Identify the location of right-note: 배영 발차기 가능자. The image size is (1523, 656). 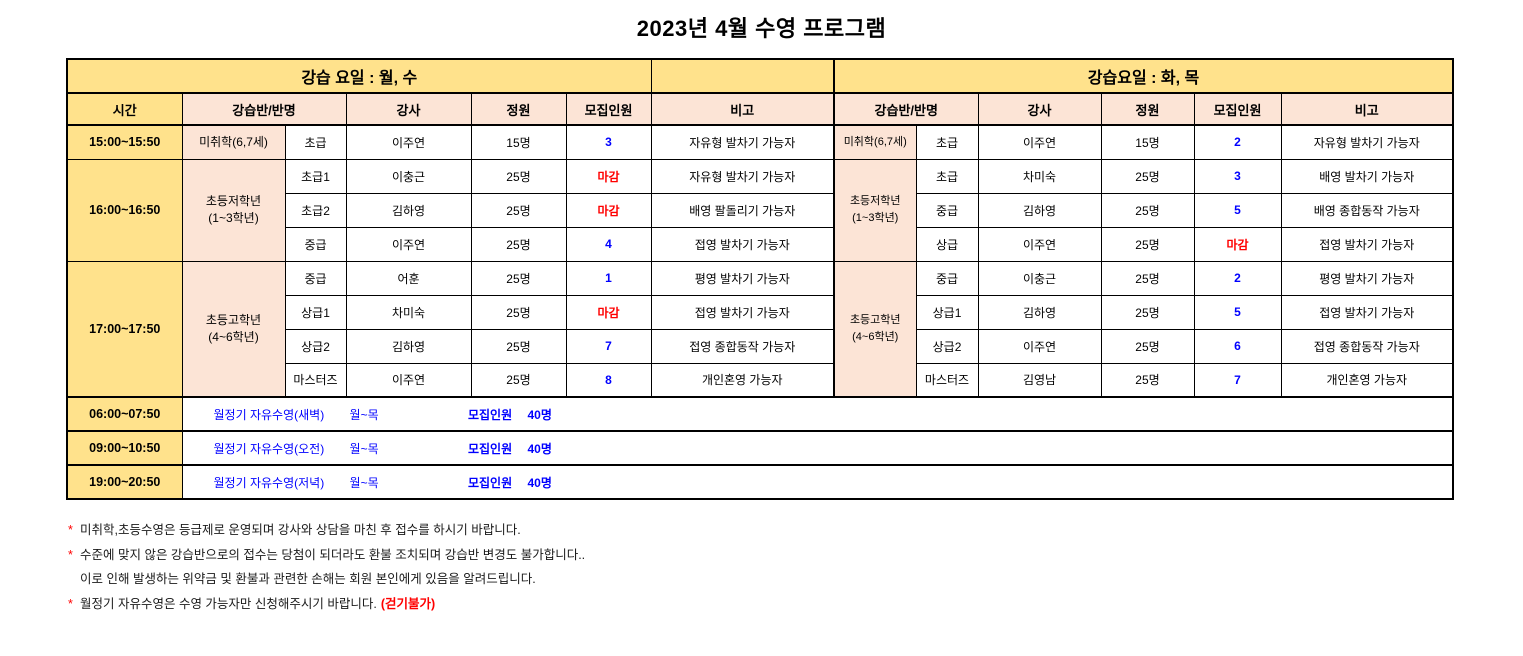
(1367, 176).